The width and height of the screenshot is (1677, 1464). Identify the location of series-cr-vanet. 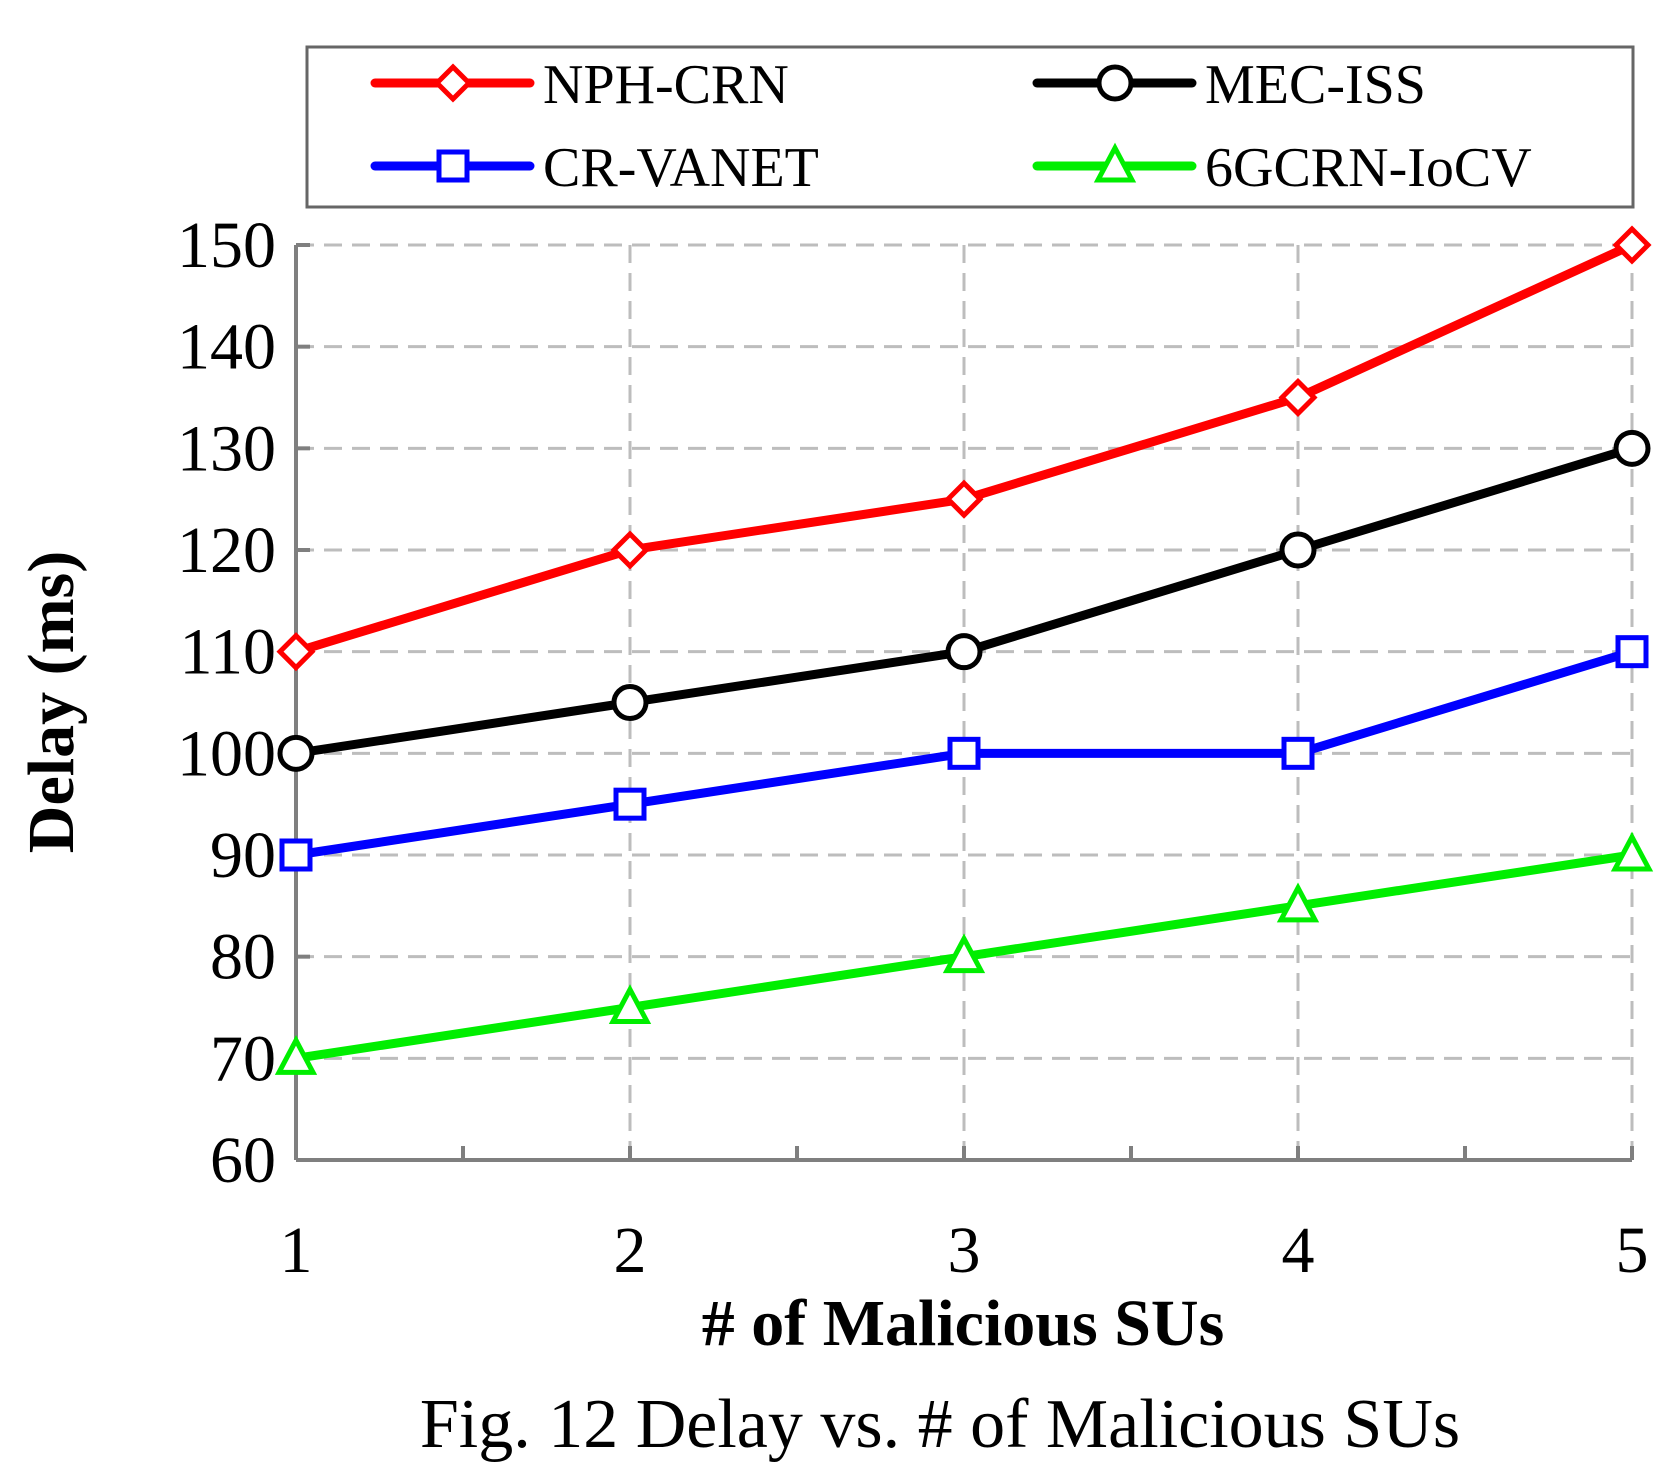
(964, 753).